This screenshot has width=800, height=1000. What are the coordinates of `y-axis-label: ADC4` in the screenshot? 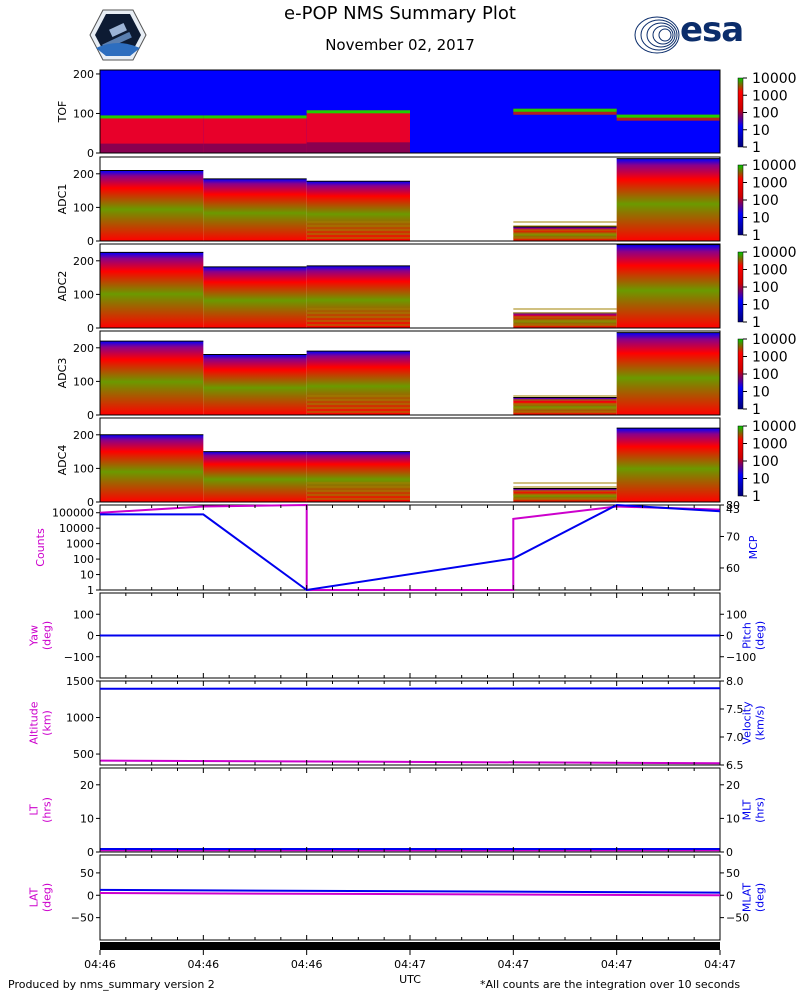 It's located at (62, 460).